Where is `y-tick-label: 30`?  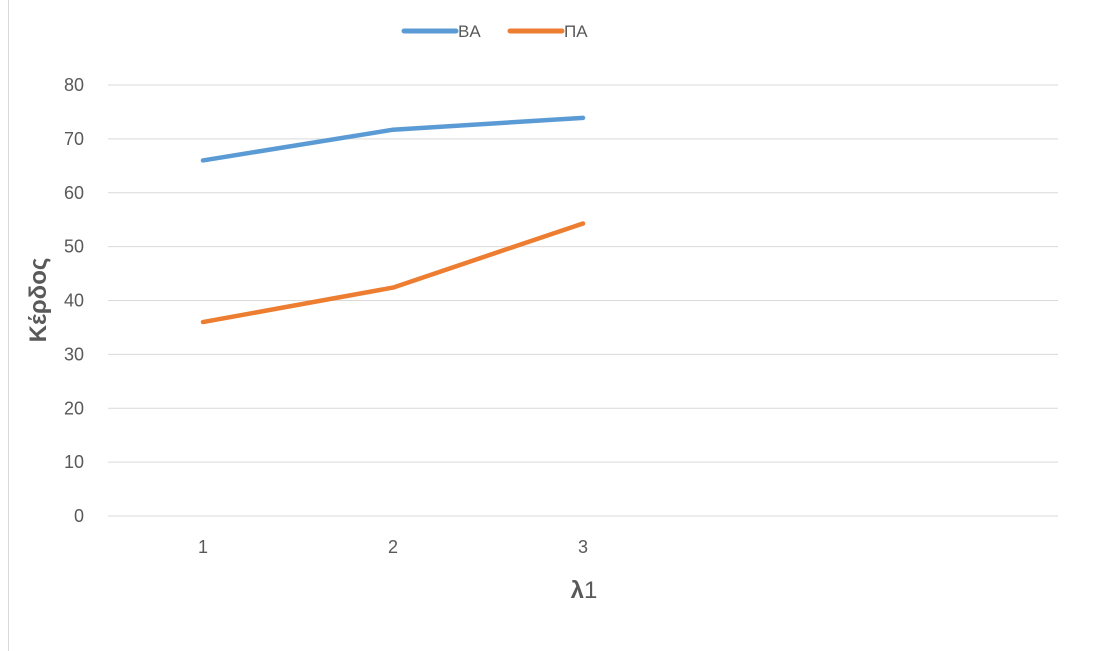
y-tick-label: 30 is located at coordinates (74, 354).